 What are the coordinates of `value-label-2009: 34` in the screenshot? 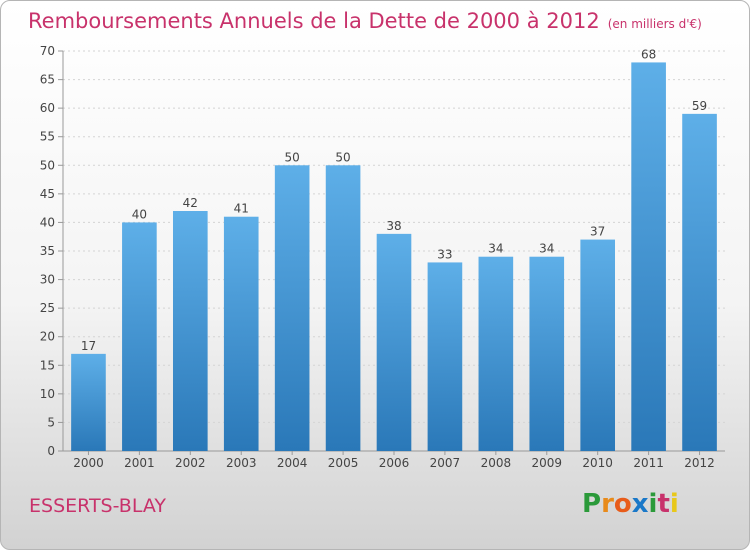 It's located at (546, 249).